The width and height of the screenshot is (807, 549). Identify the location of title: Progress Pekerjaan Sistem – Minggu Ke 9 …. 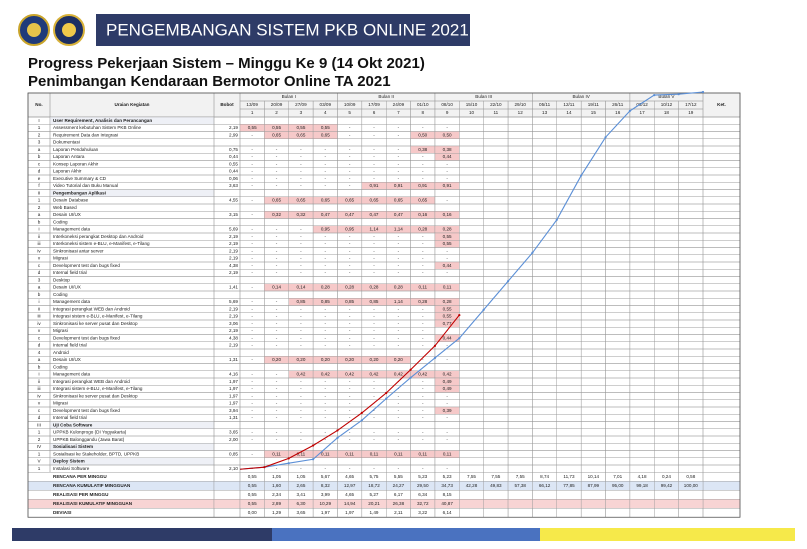
(226, 63).